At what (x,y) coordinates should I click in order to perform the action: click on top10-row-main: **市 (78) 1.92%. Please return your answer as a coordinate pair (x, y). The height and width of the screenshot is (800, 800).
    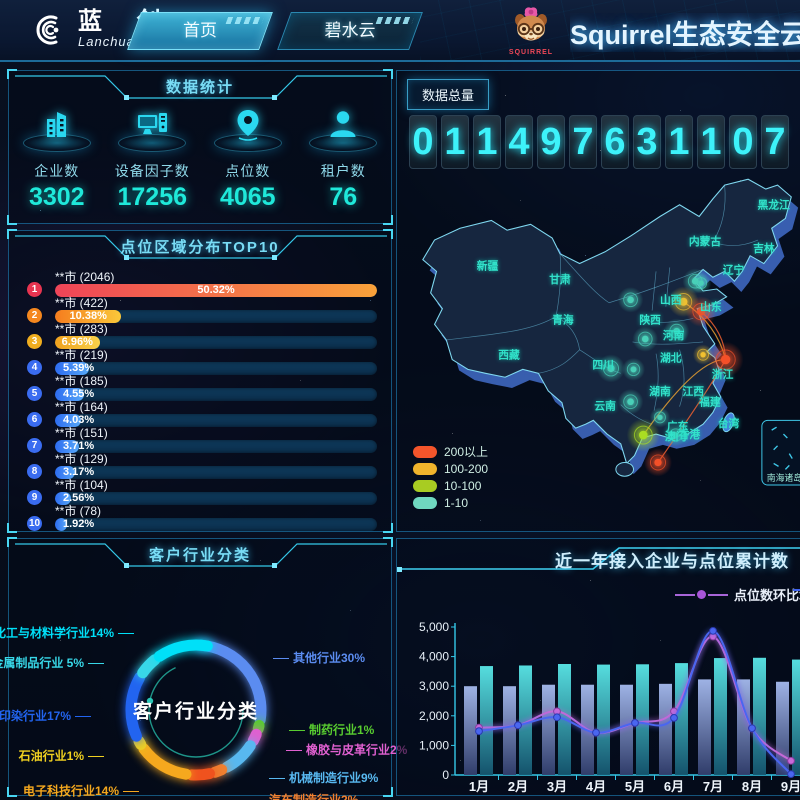
    Looking at the image, I should click on (216, 518).